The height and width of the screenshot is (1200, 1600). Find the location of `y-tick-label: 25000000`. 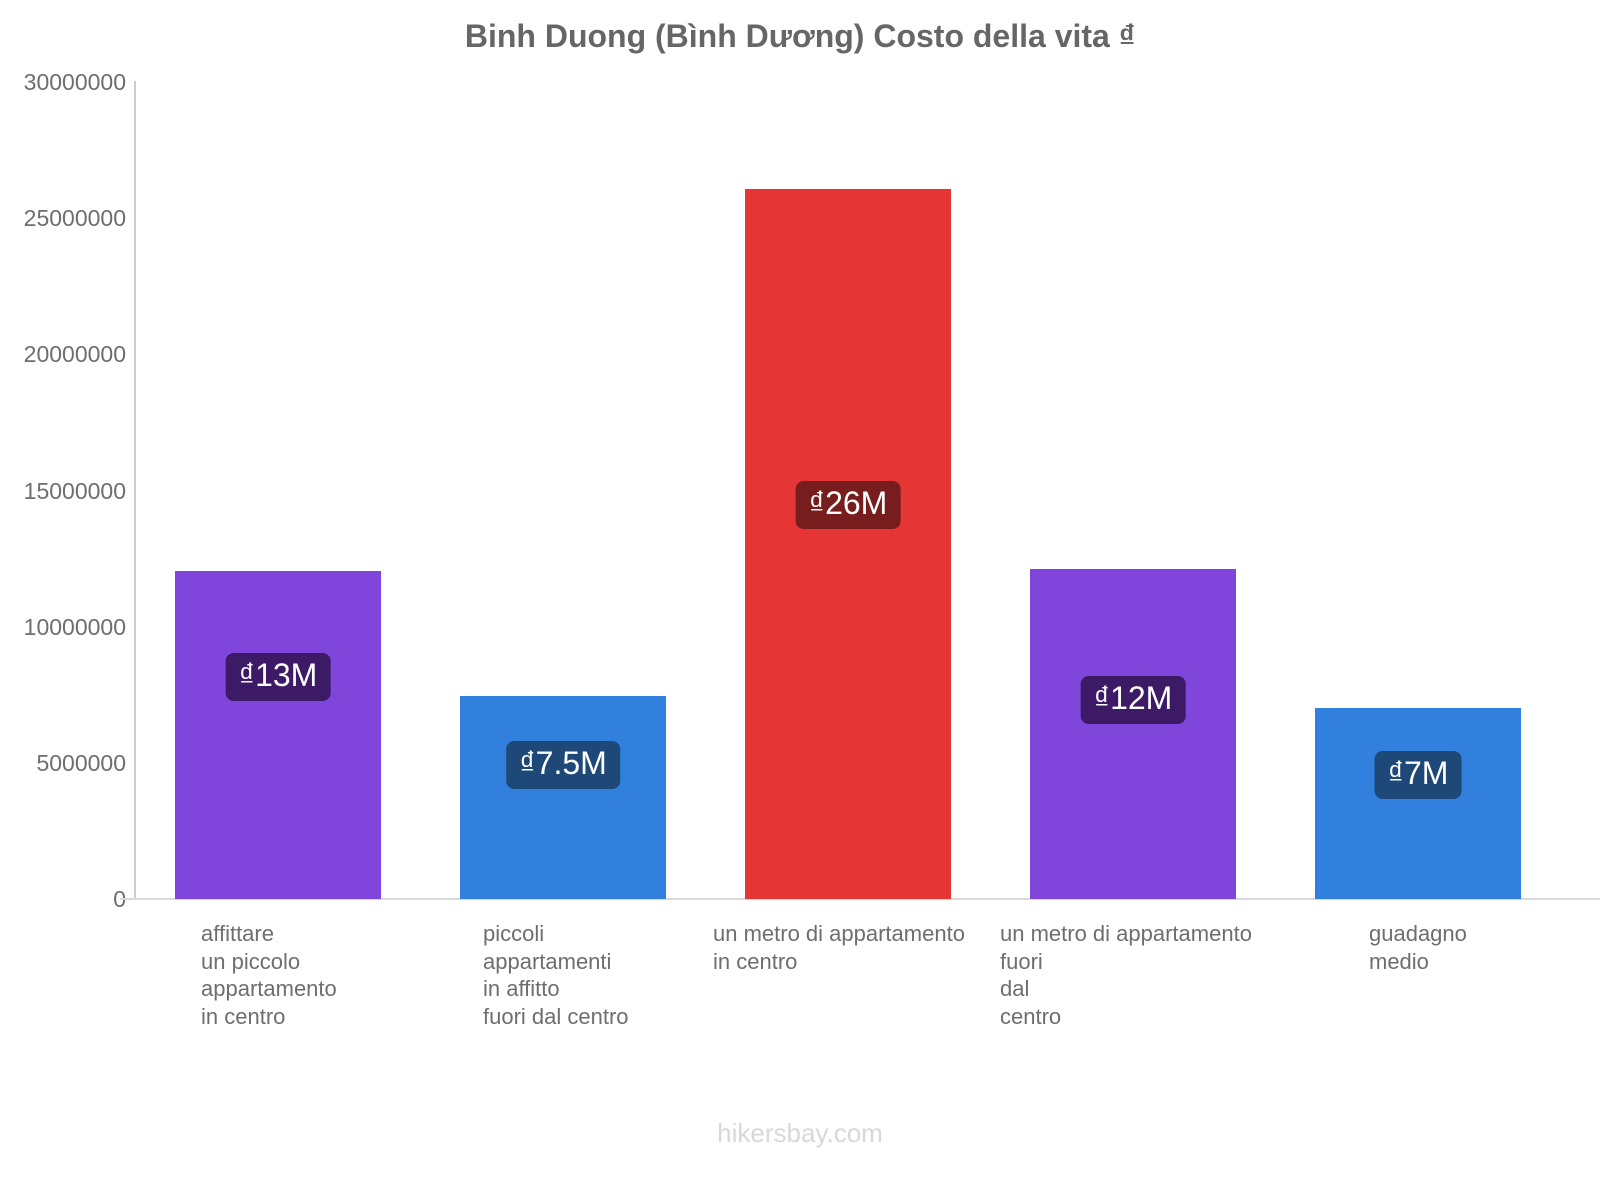

y-tick-label: 25000000 is located at coordinates (74, 218).